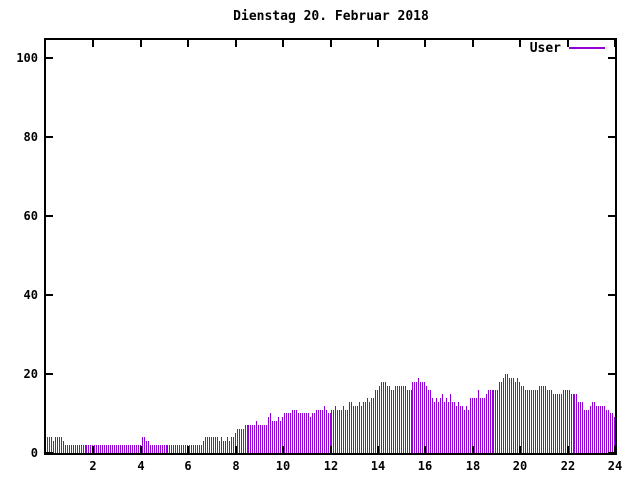  What do you see at coordinates (30, 295) in the screenshot?
I see `y-axis-label: 40` at bounding box center [30, 295].